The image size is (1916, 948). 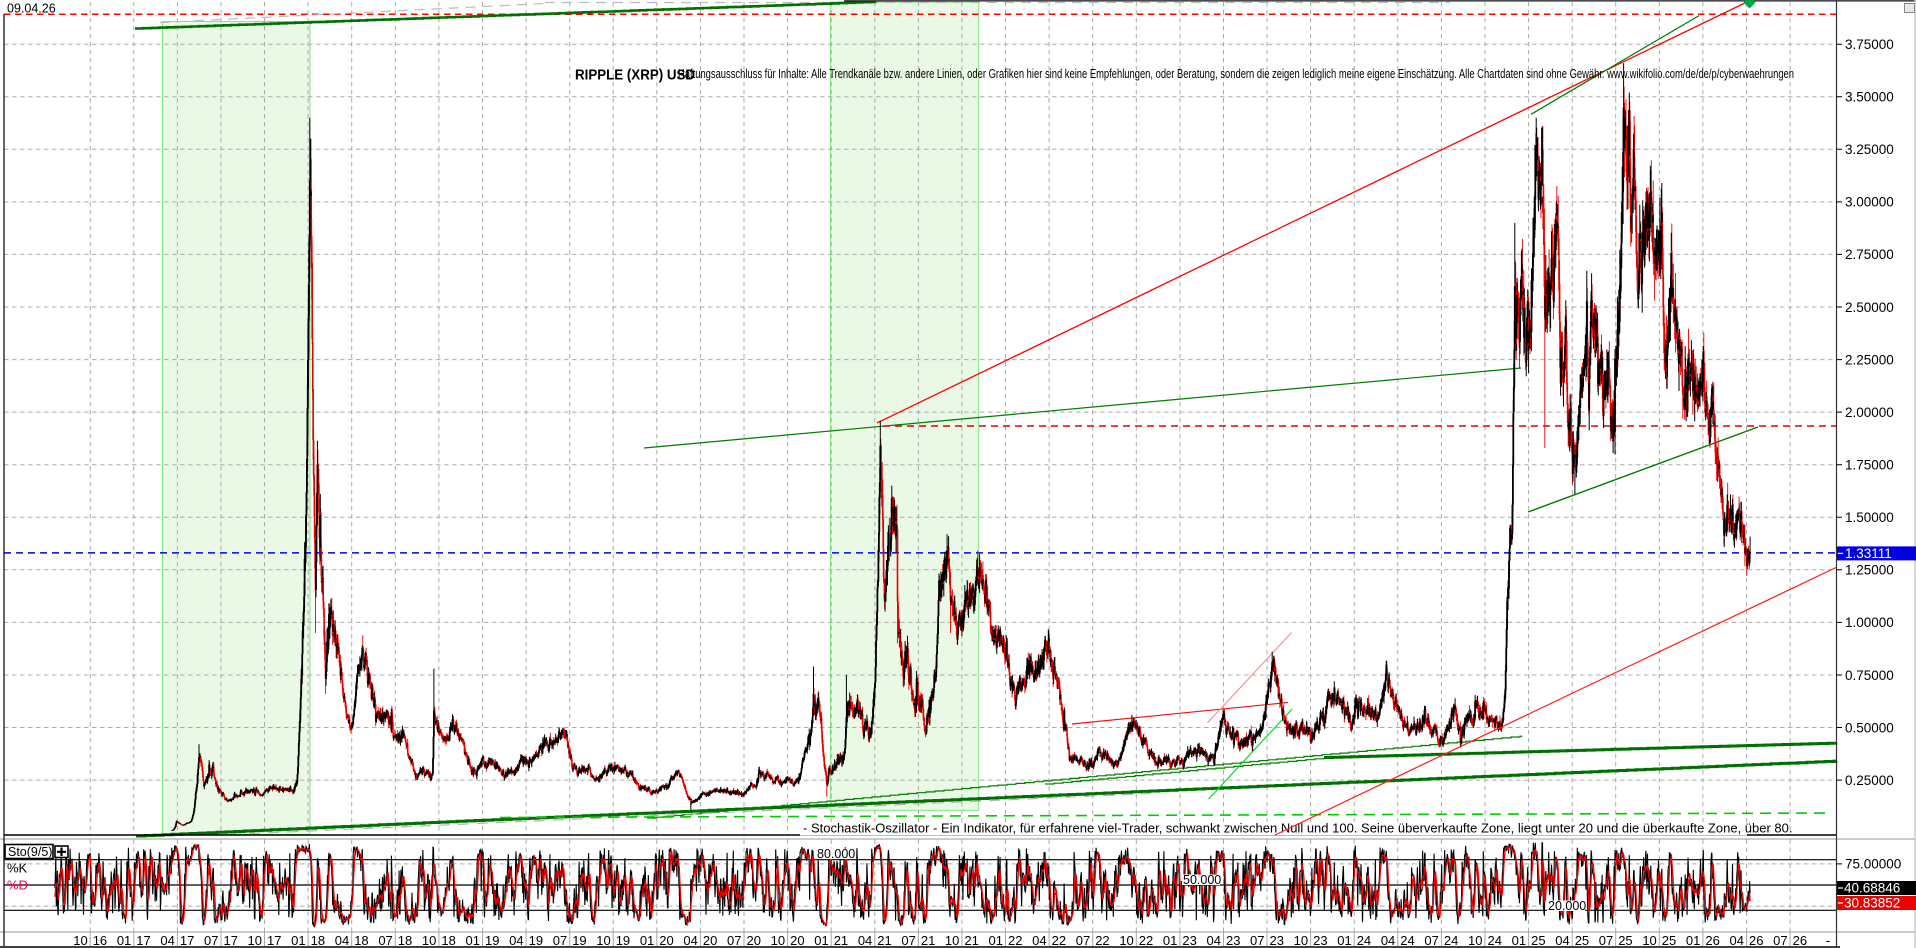 I want to click on svg-text: 2.50000, so click(x=1869, y=307).